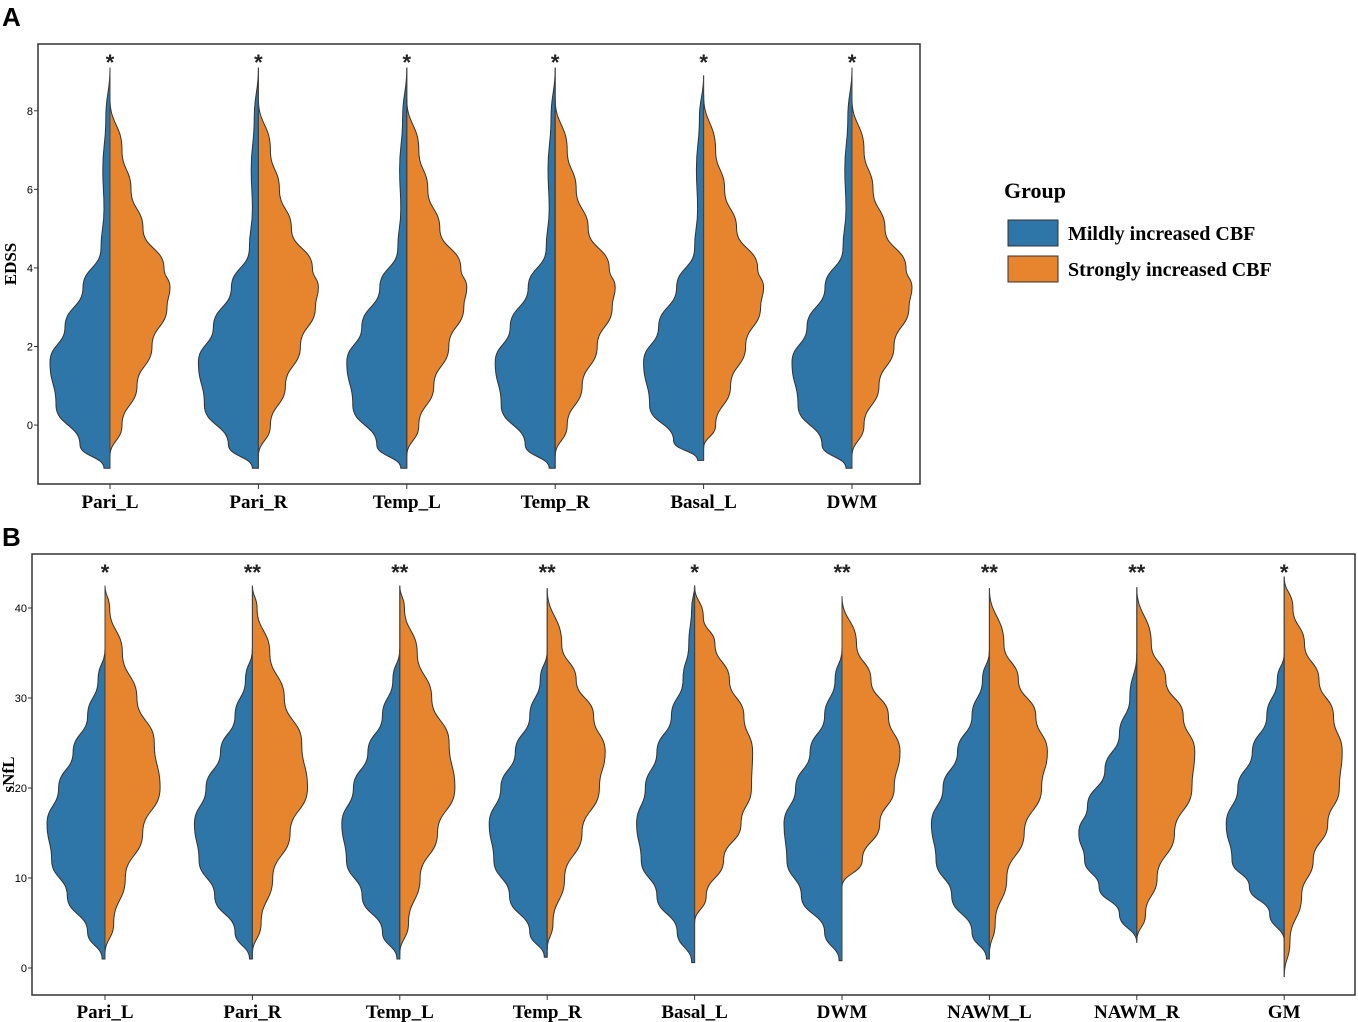 The height and width of the screenshot is (1022, 1358). I want to click on x-tick-label: NAWM_R, so click(1137, 1012).